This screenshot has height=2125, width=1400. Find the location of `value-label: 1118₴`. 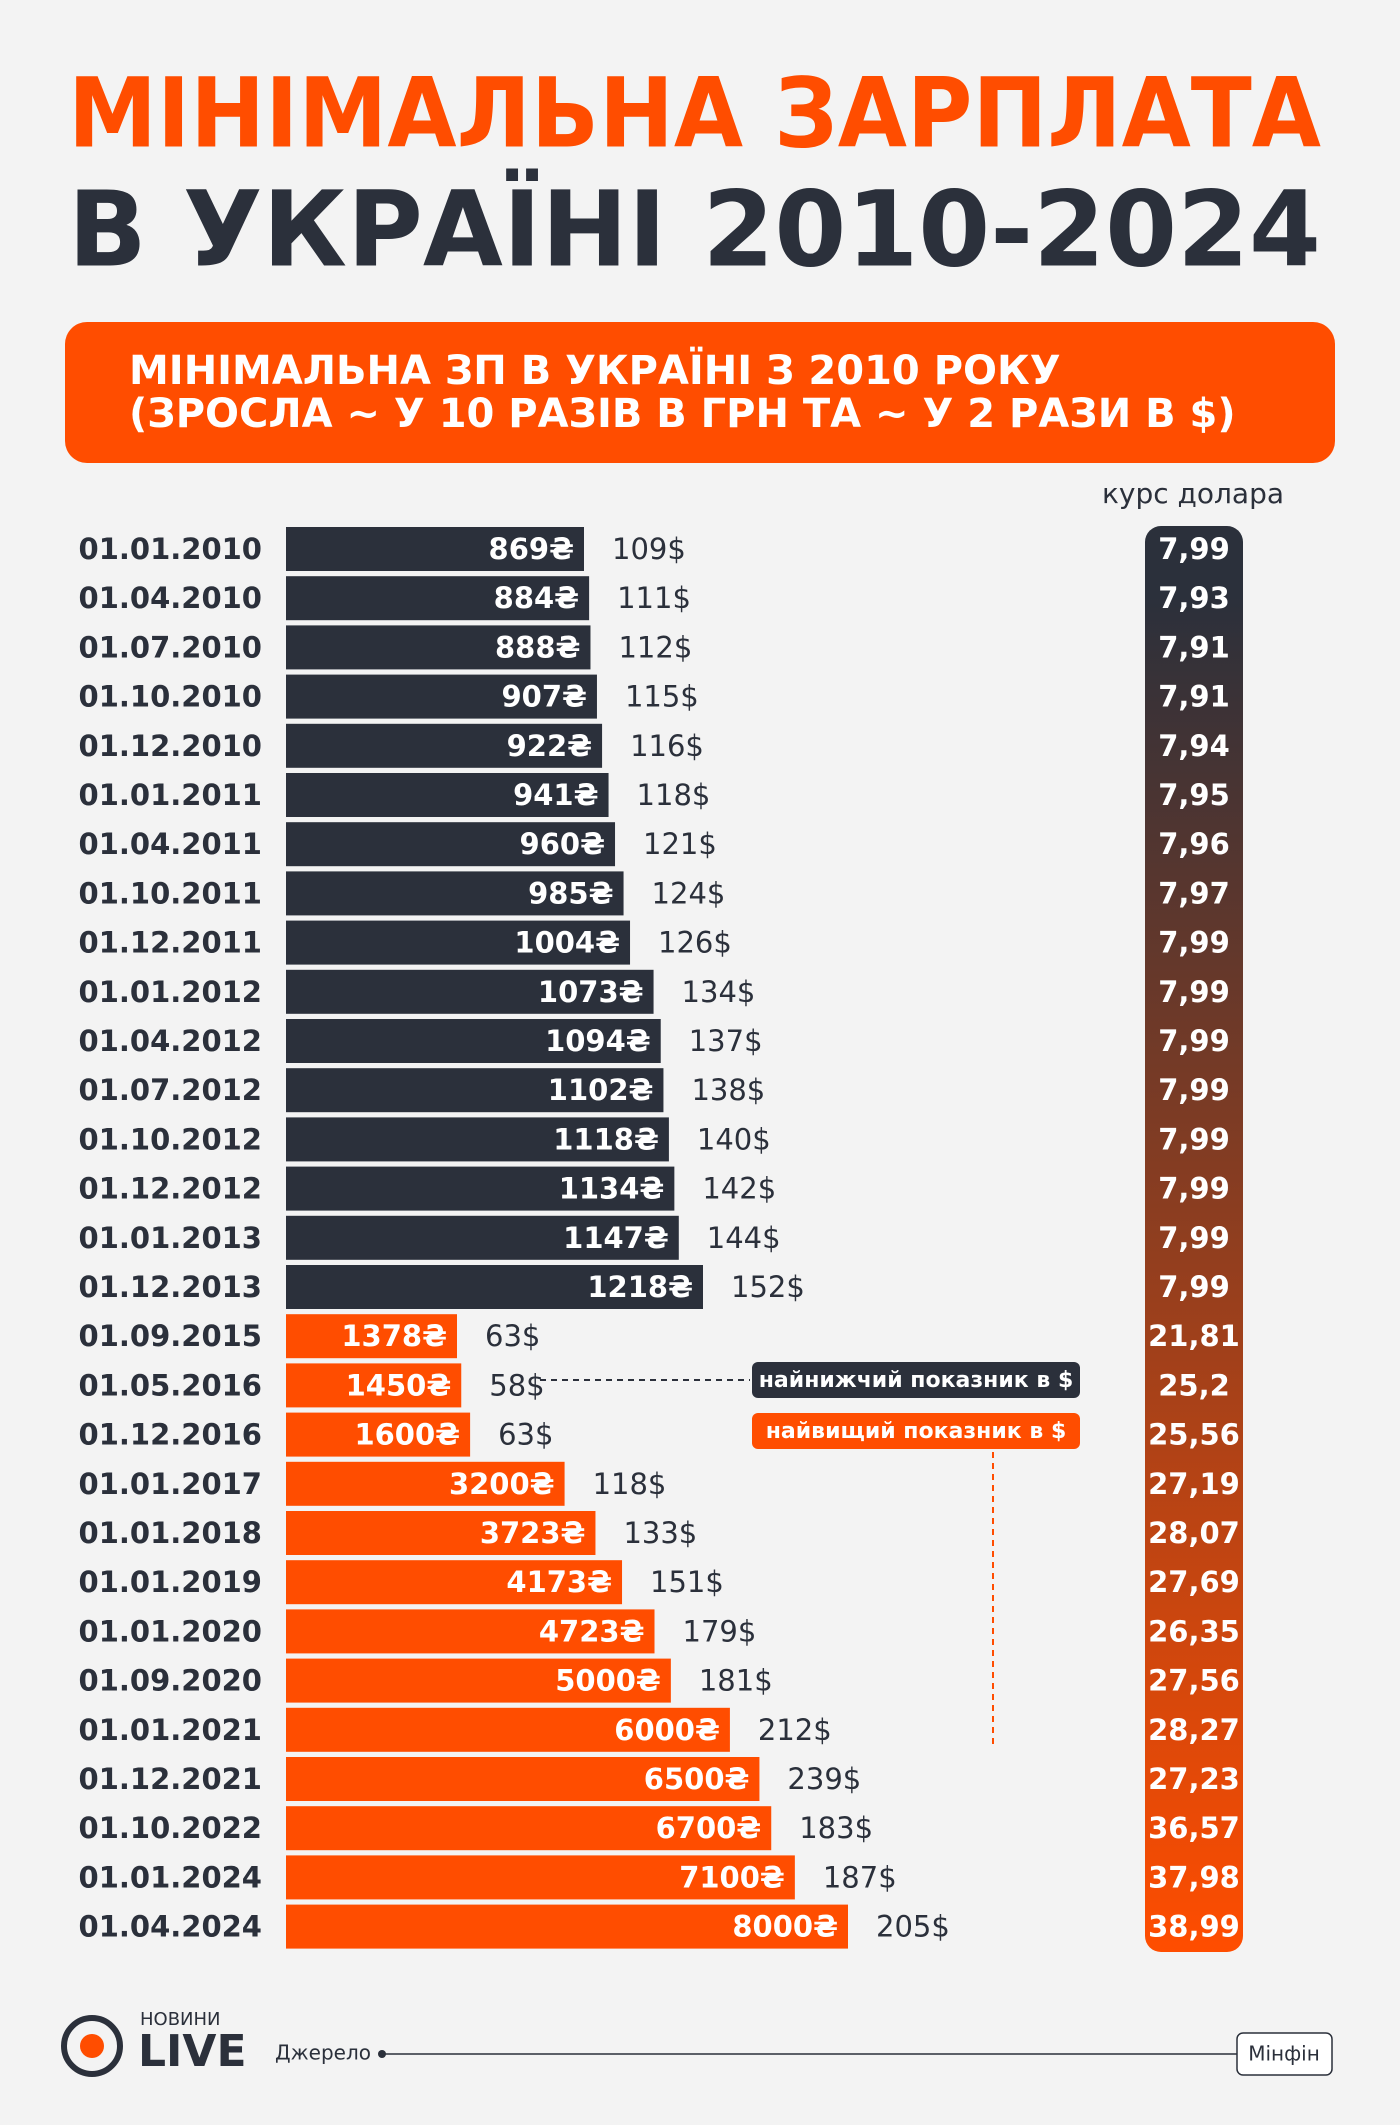

value-label: 1118₴ is located at coordinates (606, 1139).